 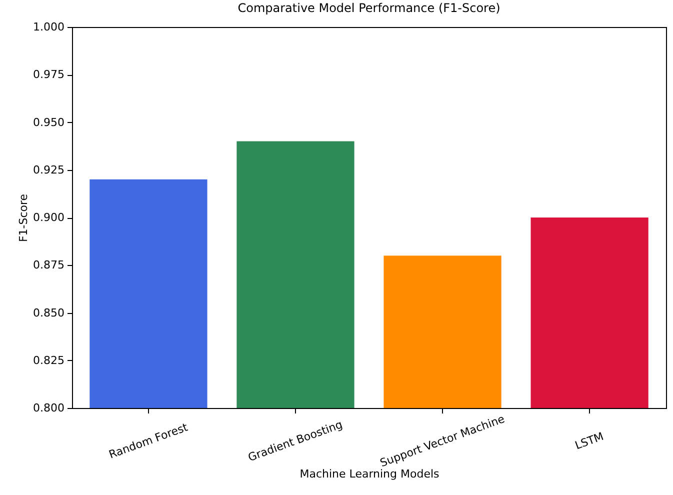 What do you see at coordinates (48, 217) in the screenshot?
I see `y-tick-label: 0.900` at bounding box center [48, 217].